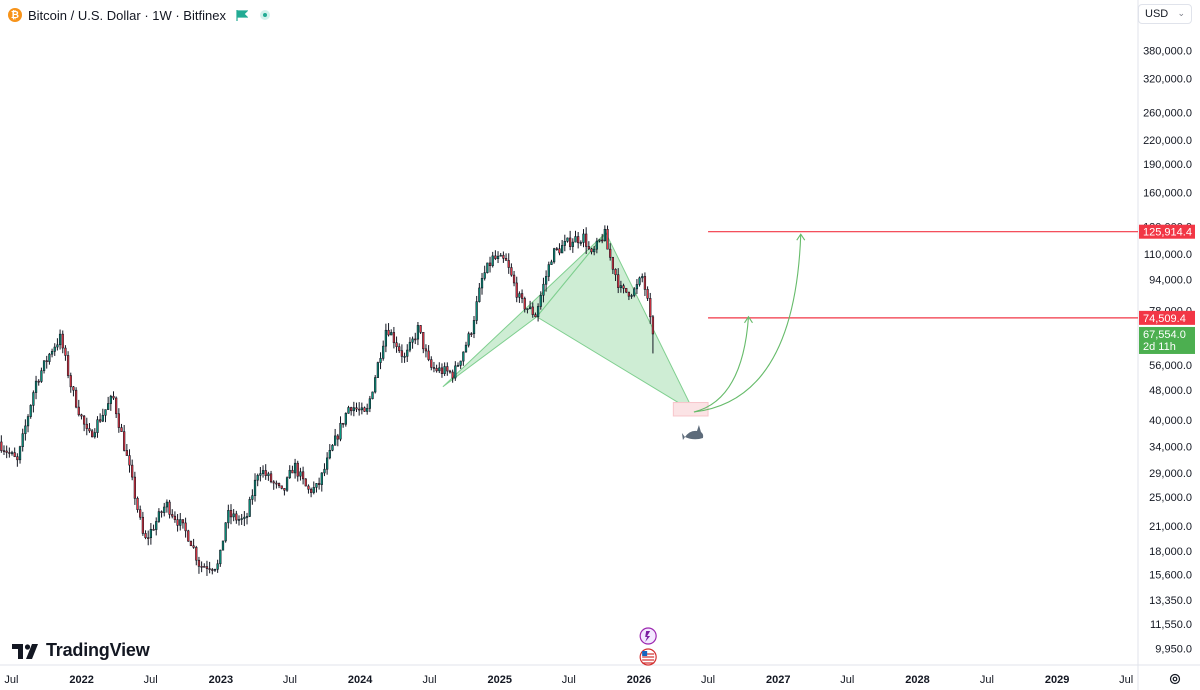 This screenshot has width=1200, height=690. What do you see at coordinates (1170, 391) in the screenshot?
I see `y-tick-label: 48,000.0` at bounding box center [1170, 391].